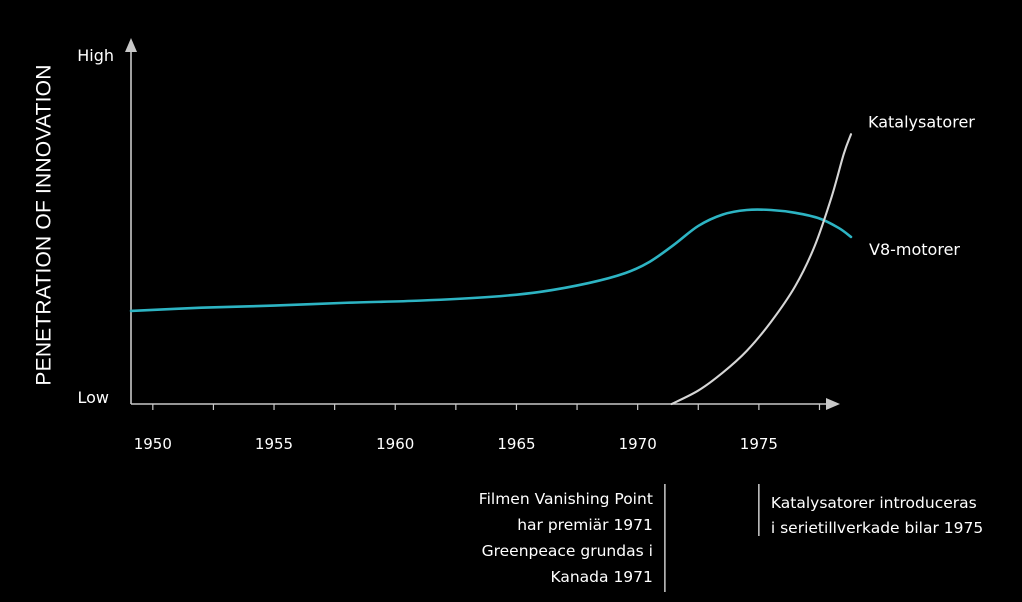 The height and width of the screenshot is (602, 1022). What do you see at coordinates (585, 525) in the screenshot?
I see `annotation-text-line: har premiär 1971` at bounding box center [585, 525].